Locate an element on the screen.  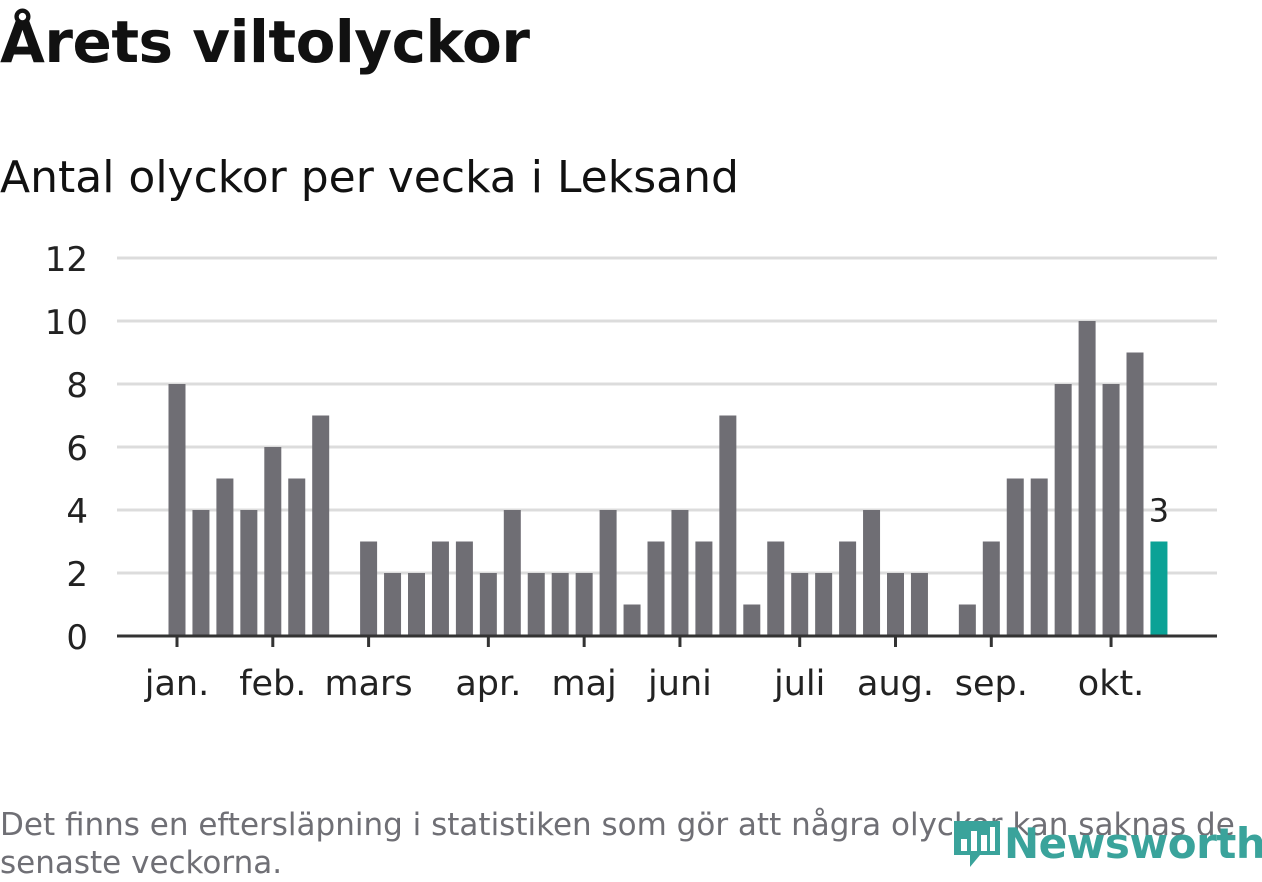
chart-subtitle: Antal olyckor per vecka i Leksand is located at coordinates (369, 177).